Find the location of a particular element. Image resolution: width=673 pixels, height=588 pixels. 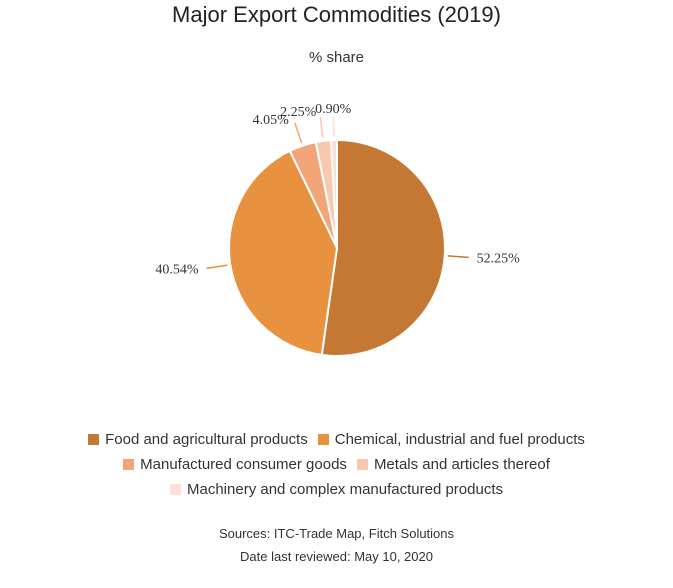

legend-label: Metals and articles thereof is located at coordinates (461, 464).